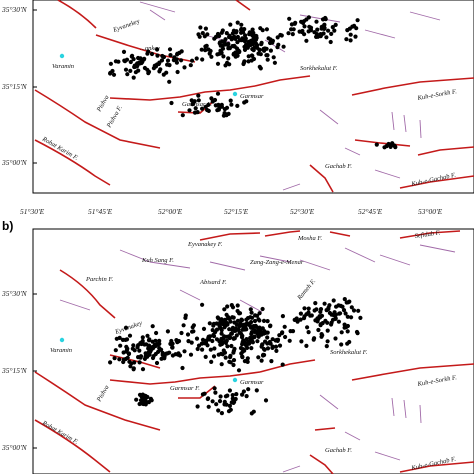  Describe the element at coordinates (427, 234) in the screenshot. I see `fault-label: Sefidab F.` at that location.